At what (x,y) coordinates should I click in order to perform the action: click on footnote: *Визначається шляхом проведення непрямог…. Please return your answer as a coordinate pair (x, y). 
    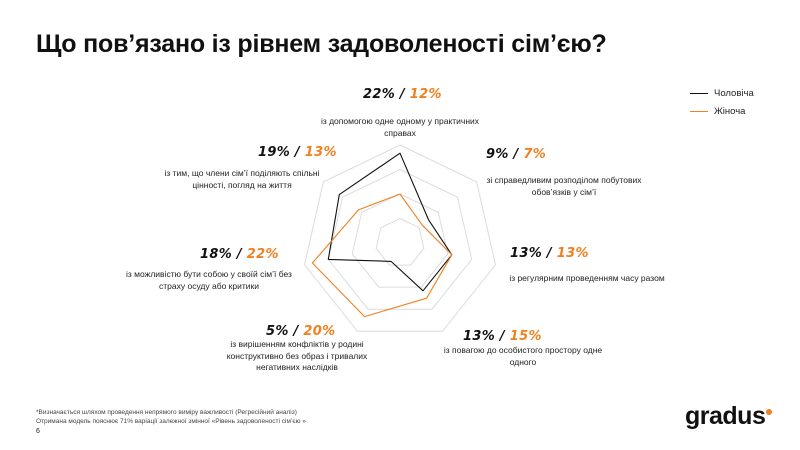
    Looking at the image, I should click on (171, 417).